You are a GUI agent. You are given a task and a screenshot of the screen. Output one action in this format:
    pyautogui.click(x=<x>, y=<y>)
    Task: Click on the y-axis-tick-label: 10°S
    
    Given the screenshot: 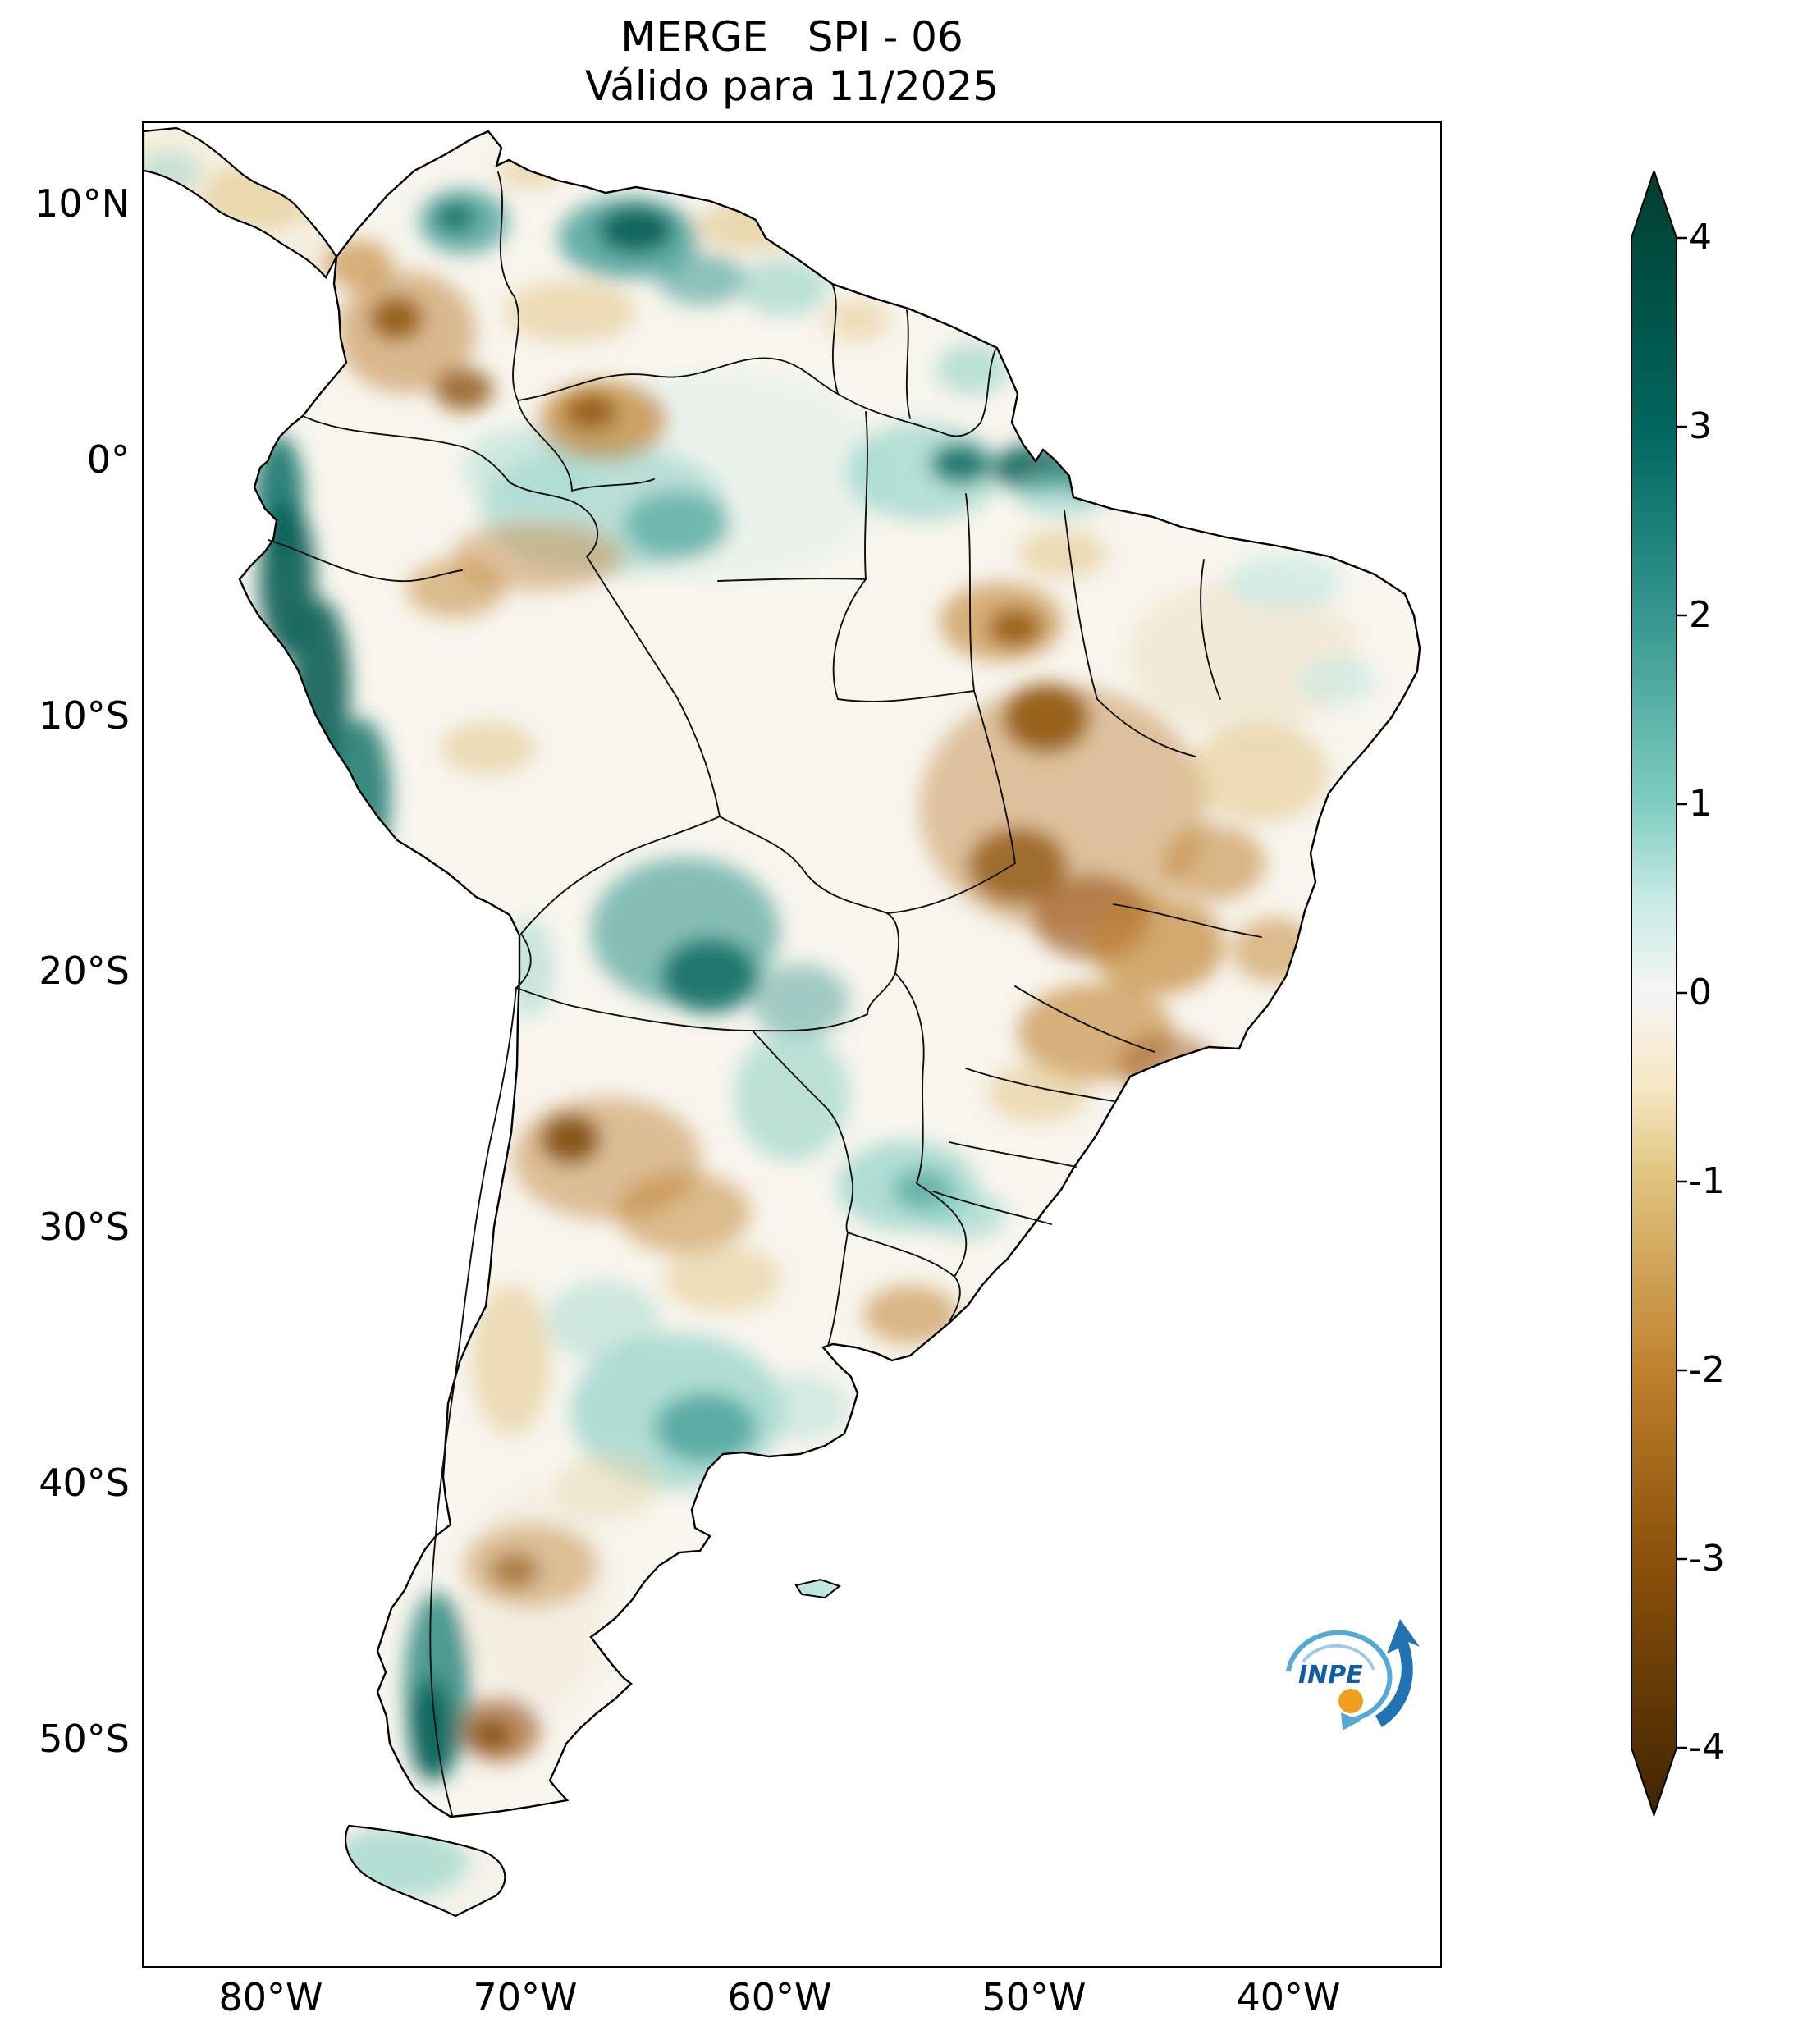 What is the action you would take?
    pyautogui.click(x=84, y=715)
    